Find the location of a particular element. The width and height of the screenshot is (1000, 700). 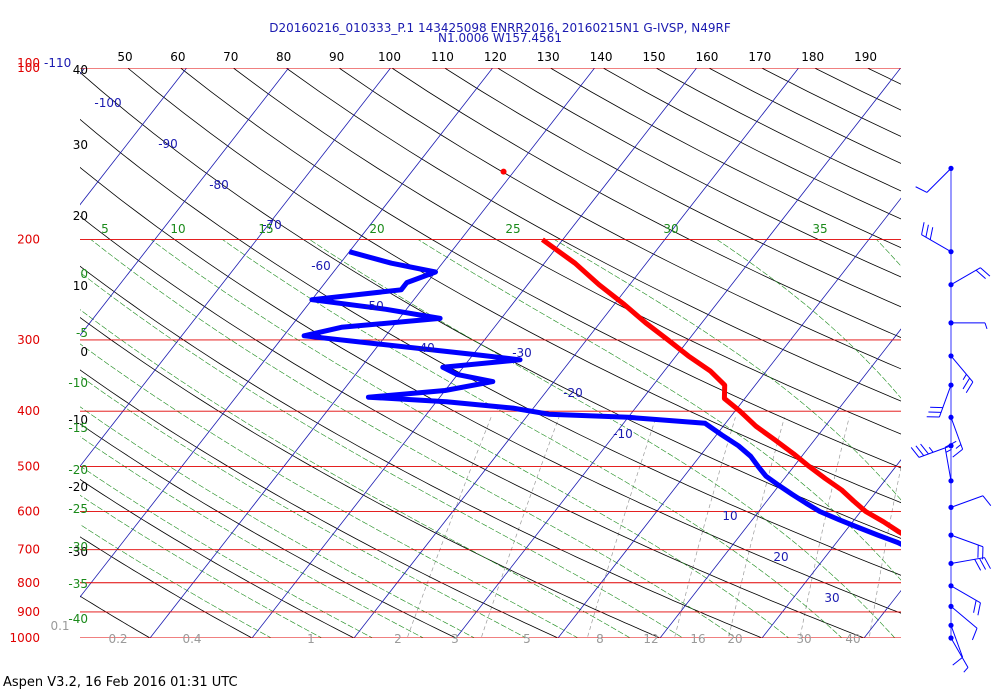

pressure-label: 900 is located at coordinates (28, 612).